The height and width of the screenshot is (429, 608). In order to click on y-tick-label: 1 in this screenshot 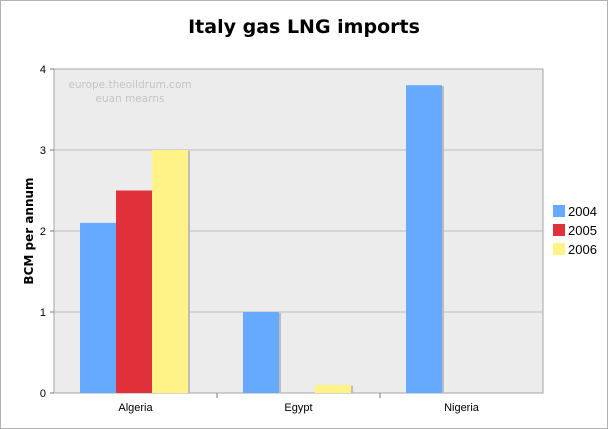, I will do `click(43, 313)`.